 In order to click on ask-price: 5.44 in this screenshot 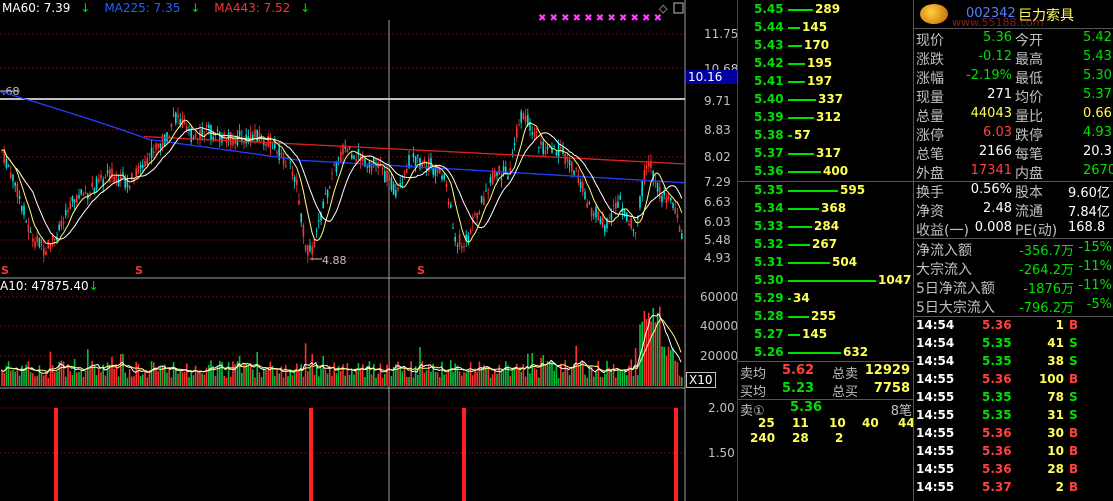, I will do `click(769, 27)`.